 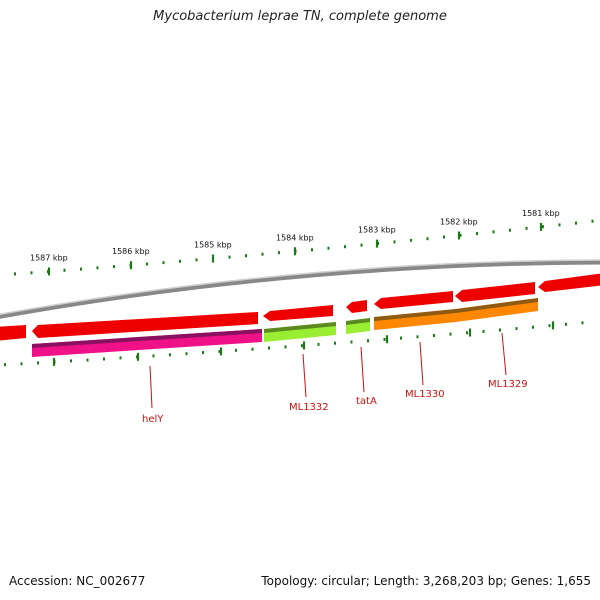 I want to click on cds-track, so click(x=300, y=307).